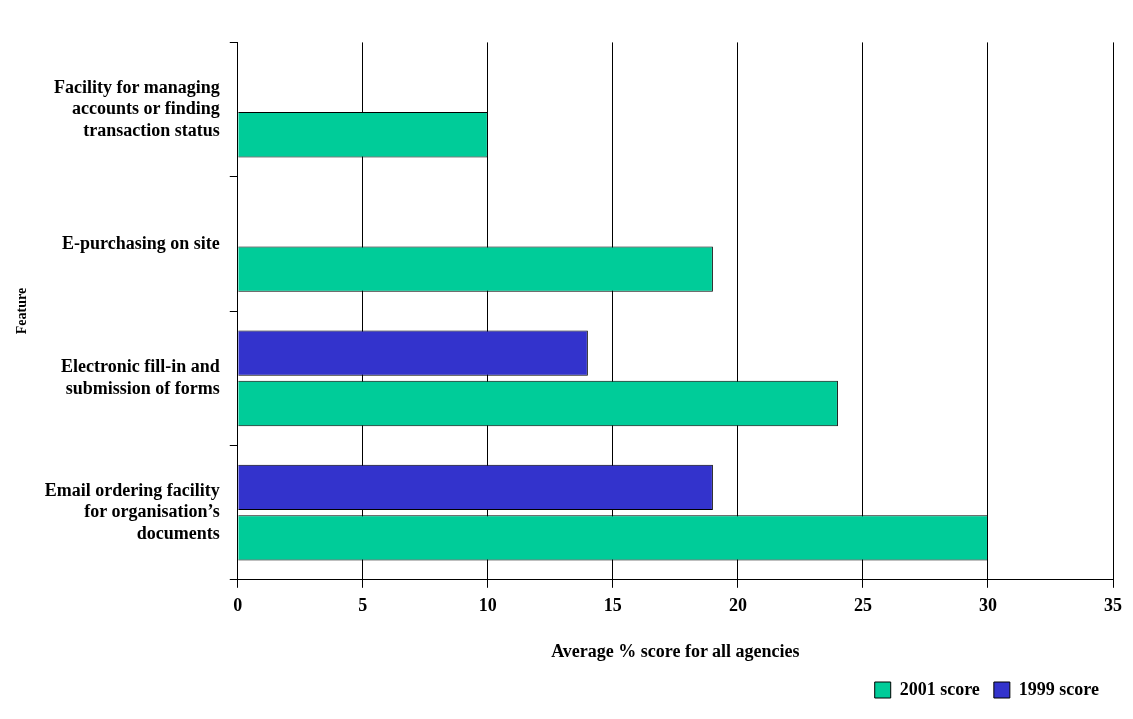 The width and height of the screenshot is (1133, 719). I want to click on x-tick-label: 15, so click(612, 605).